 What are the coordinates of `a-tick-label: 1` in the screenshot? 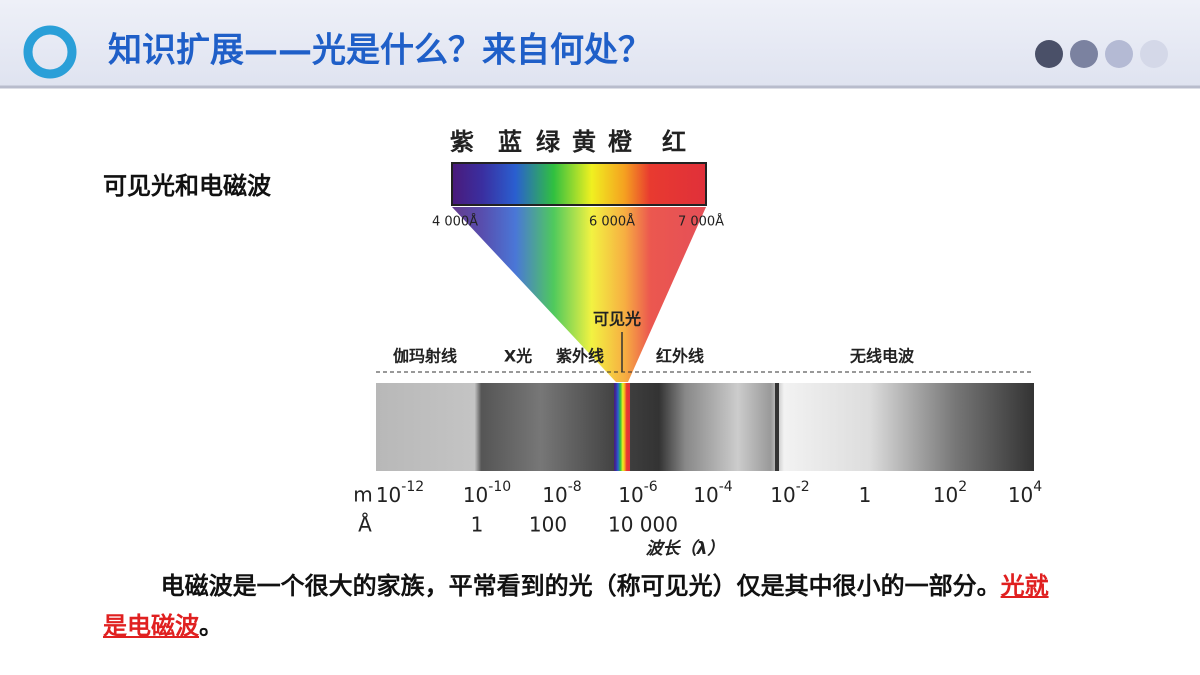 It's located at (477, 525).